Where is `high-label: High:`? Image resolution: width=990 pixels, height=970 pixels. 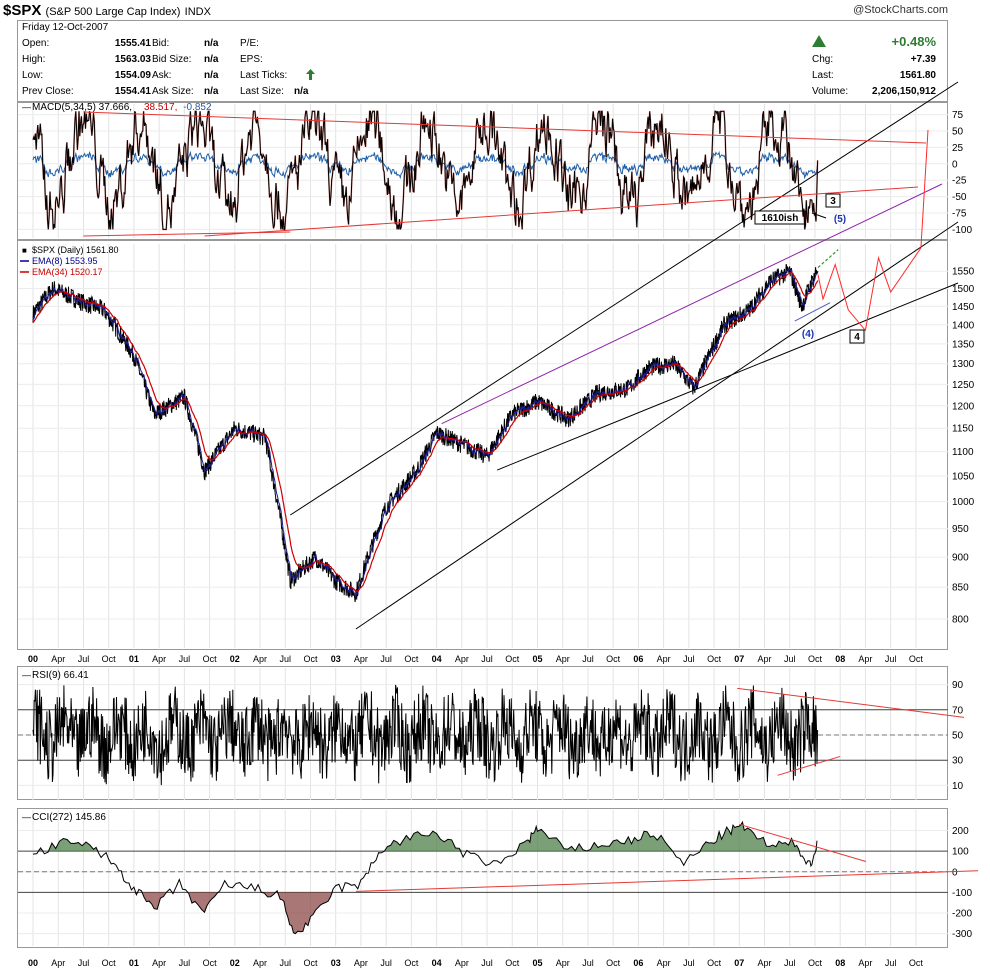
high-label: High: is located at coordinates (34, 59).